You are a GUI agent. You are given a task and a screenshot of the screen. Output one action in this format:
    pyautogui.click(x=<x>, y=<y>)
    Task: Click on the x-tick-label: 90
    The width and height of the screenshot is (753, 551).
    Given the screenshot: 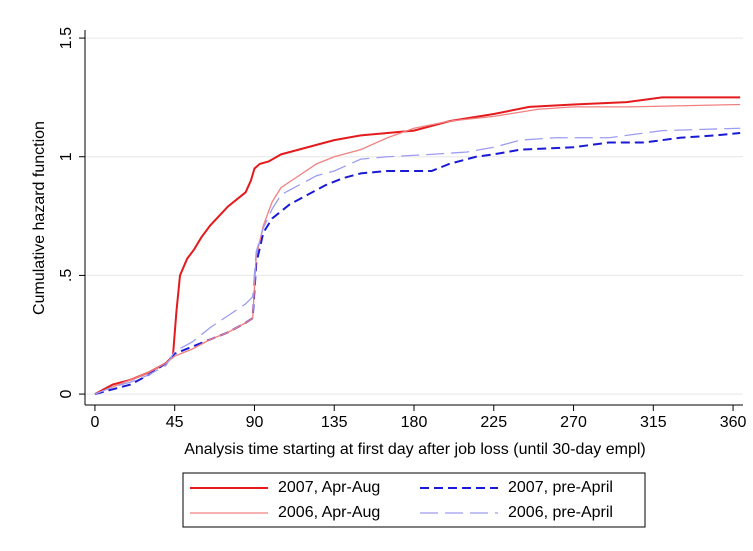 What is the action you would take?
    pyautogui.click(x=255, y=422)
    